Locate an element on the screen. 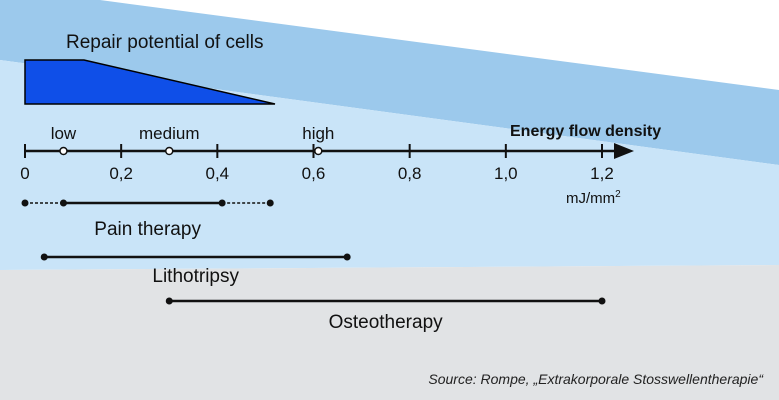 This screenshot has width=779, height=400. marker-label-high: high is located at coordinates (318, 133).